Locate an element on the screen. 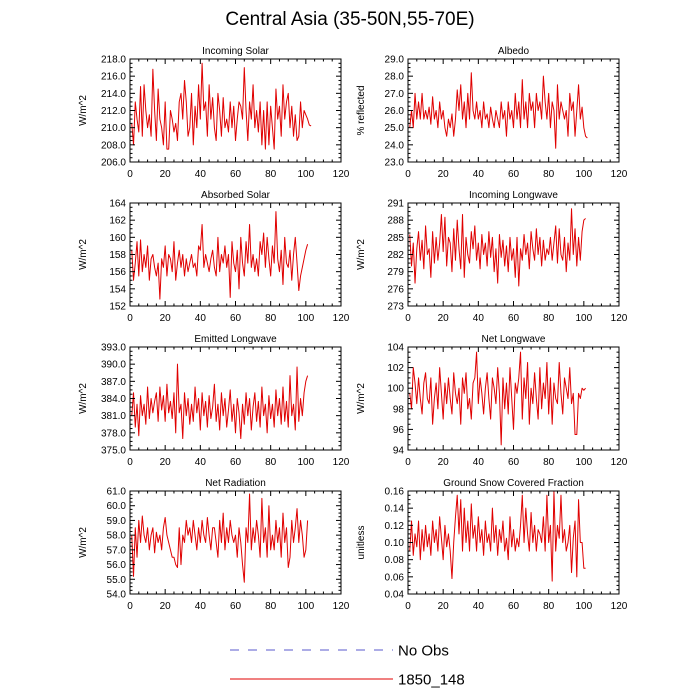  y-tick-label: 56.0 is located at coordinates (117, 565).